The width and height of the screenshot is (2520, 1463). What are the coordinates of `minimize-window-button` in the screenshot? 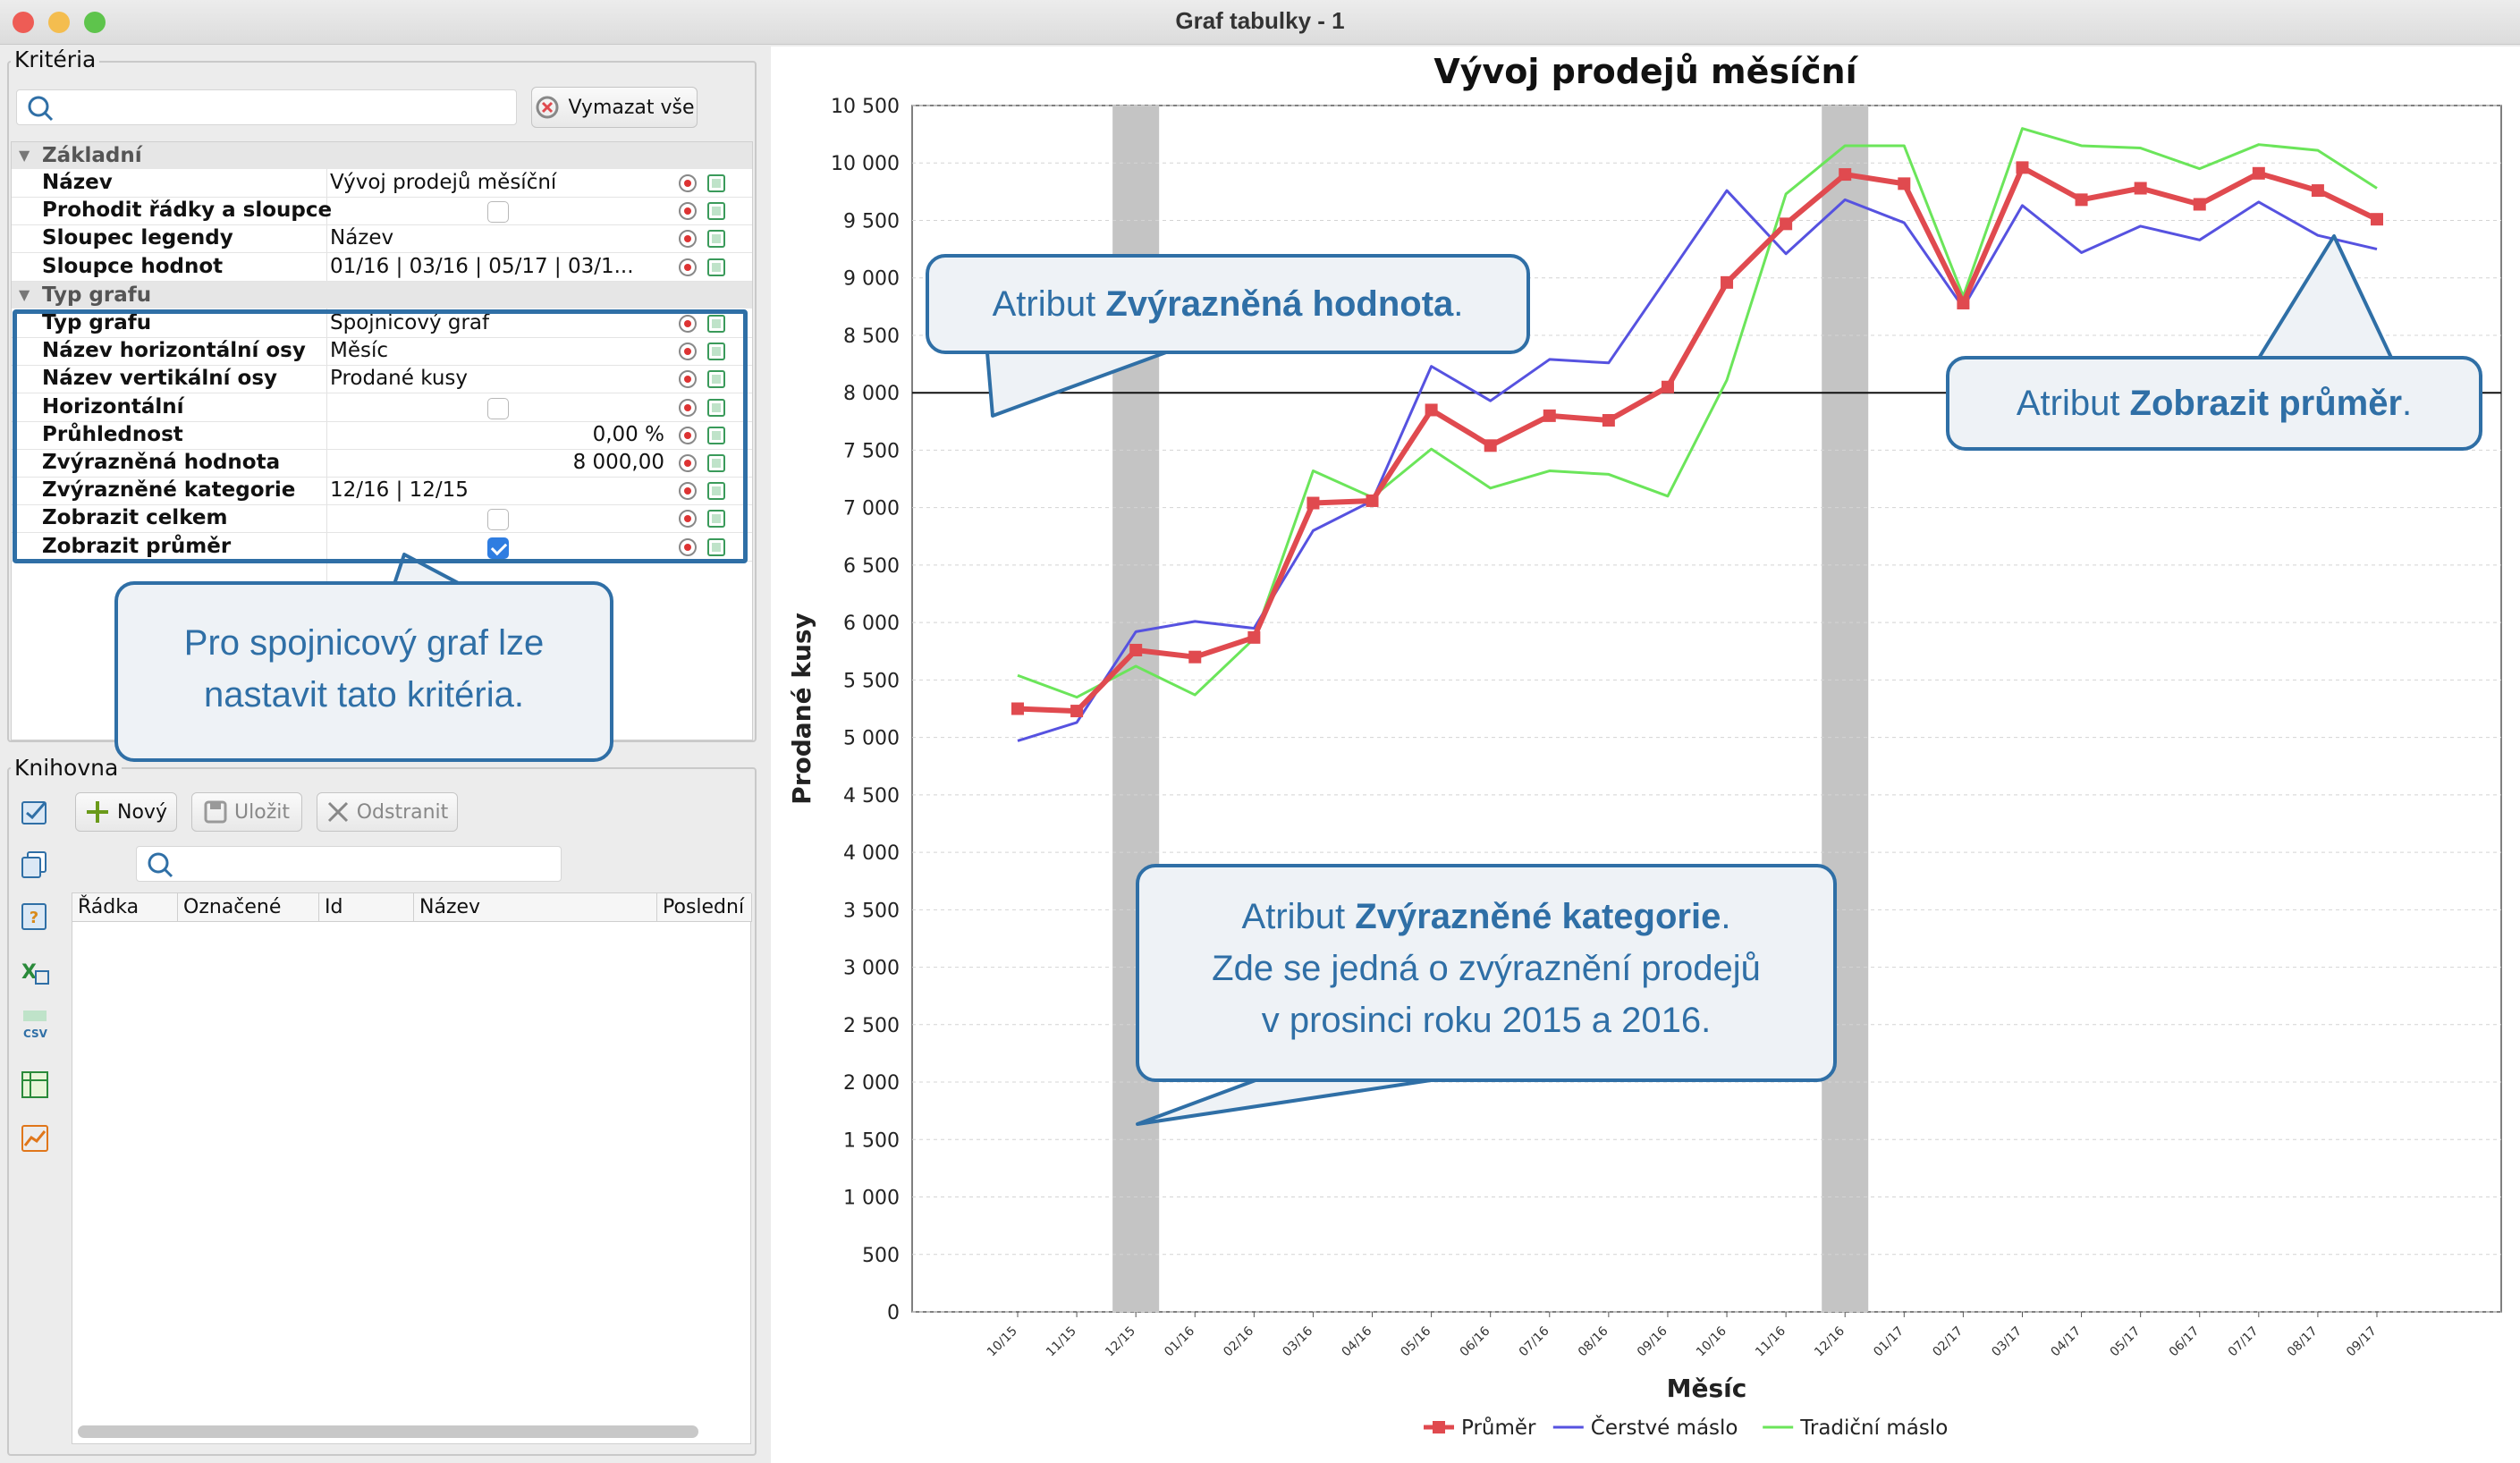 It's located at (59, 23).